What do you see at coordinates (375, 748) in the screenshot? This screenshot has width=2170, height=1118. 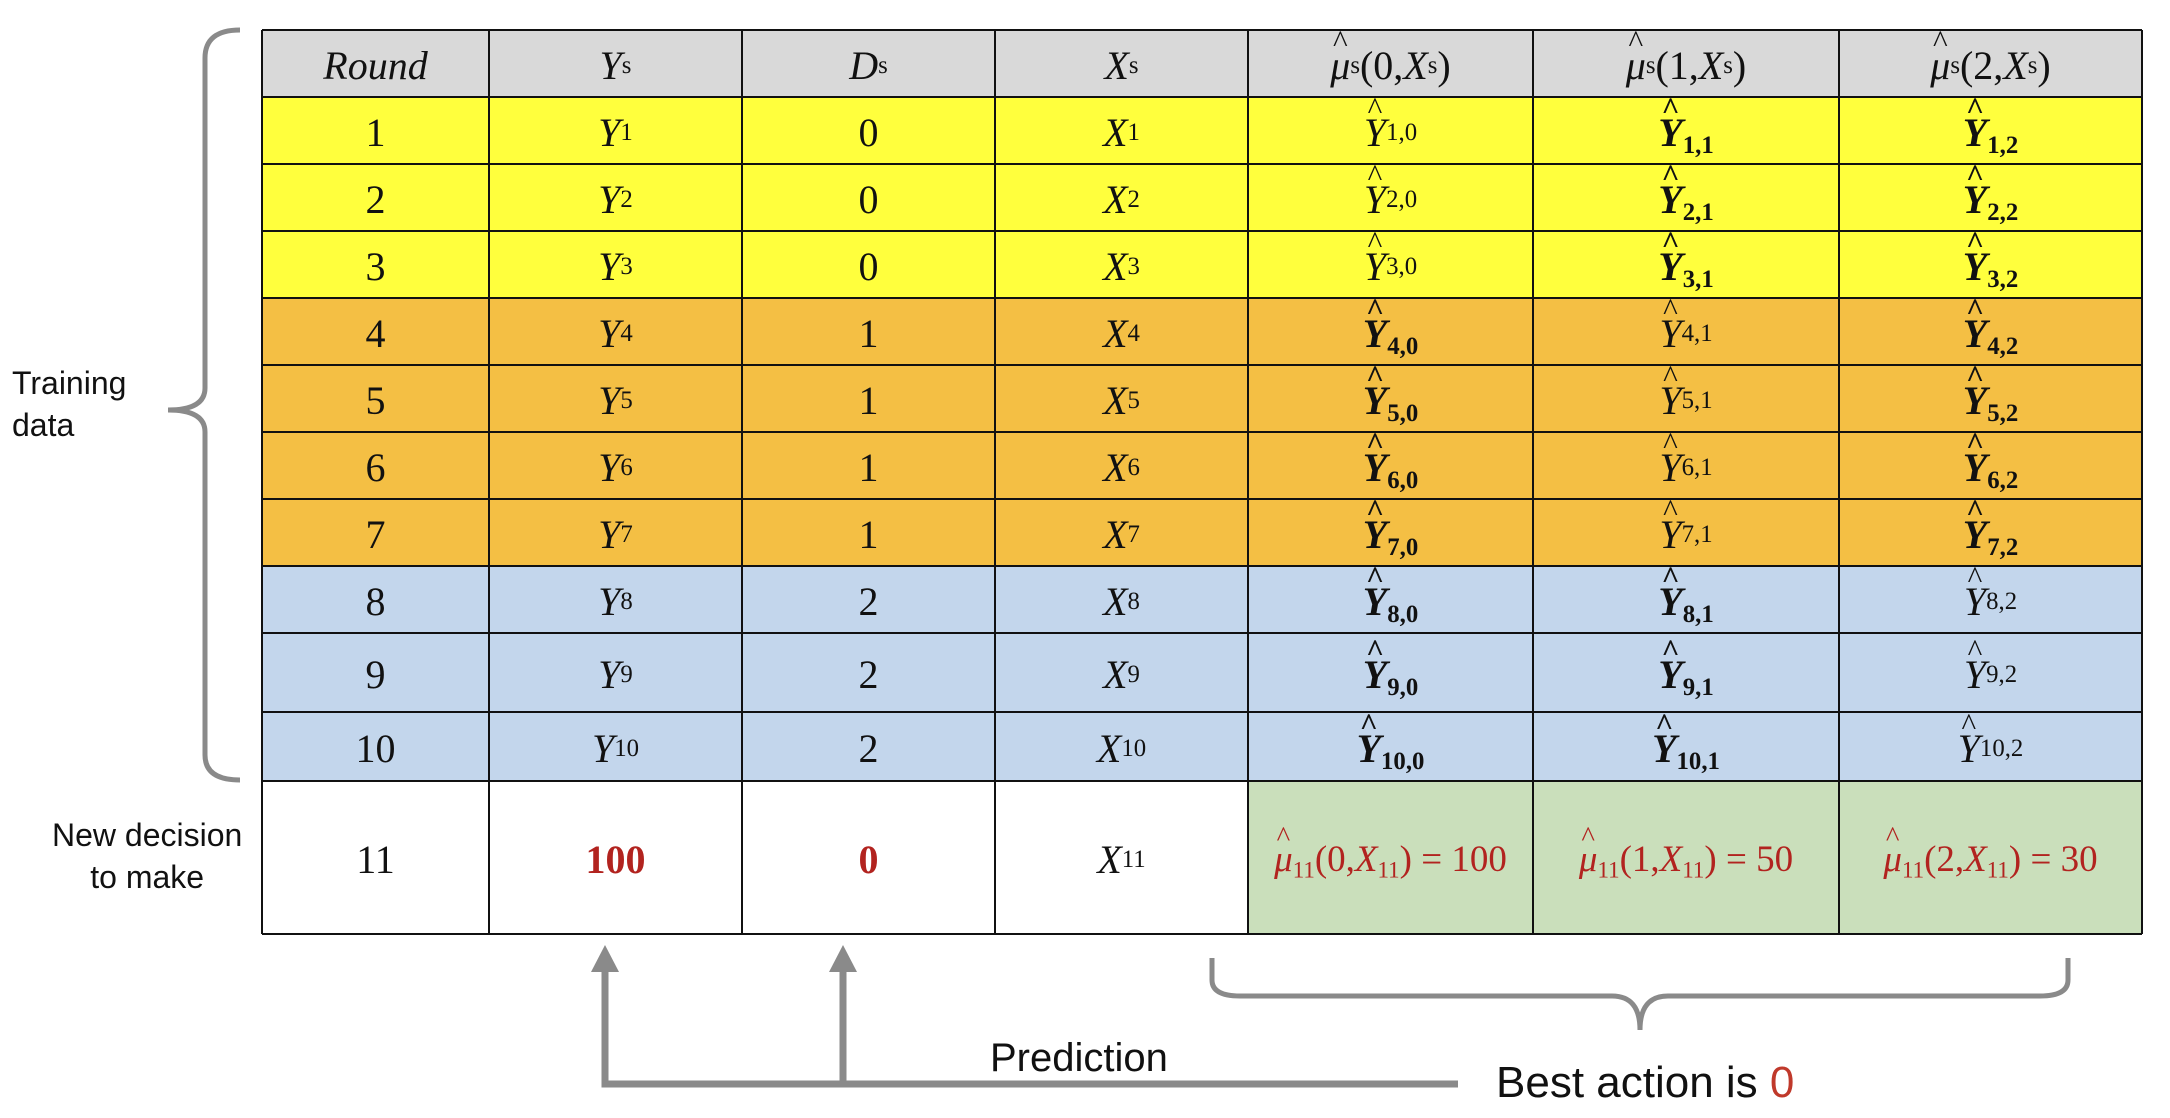 I see `round-cell: 10` at bounding box center [375, 748].